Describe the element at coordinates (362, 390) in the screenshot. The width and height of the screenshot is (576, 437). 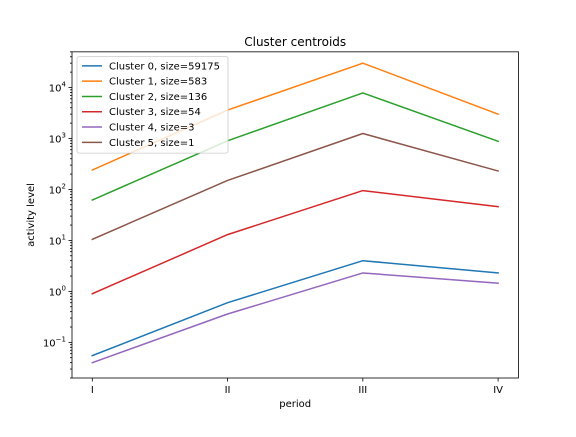
I see `x-tick-label: III` at that location.